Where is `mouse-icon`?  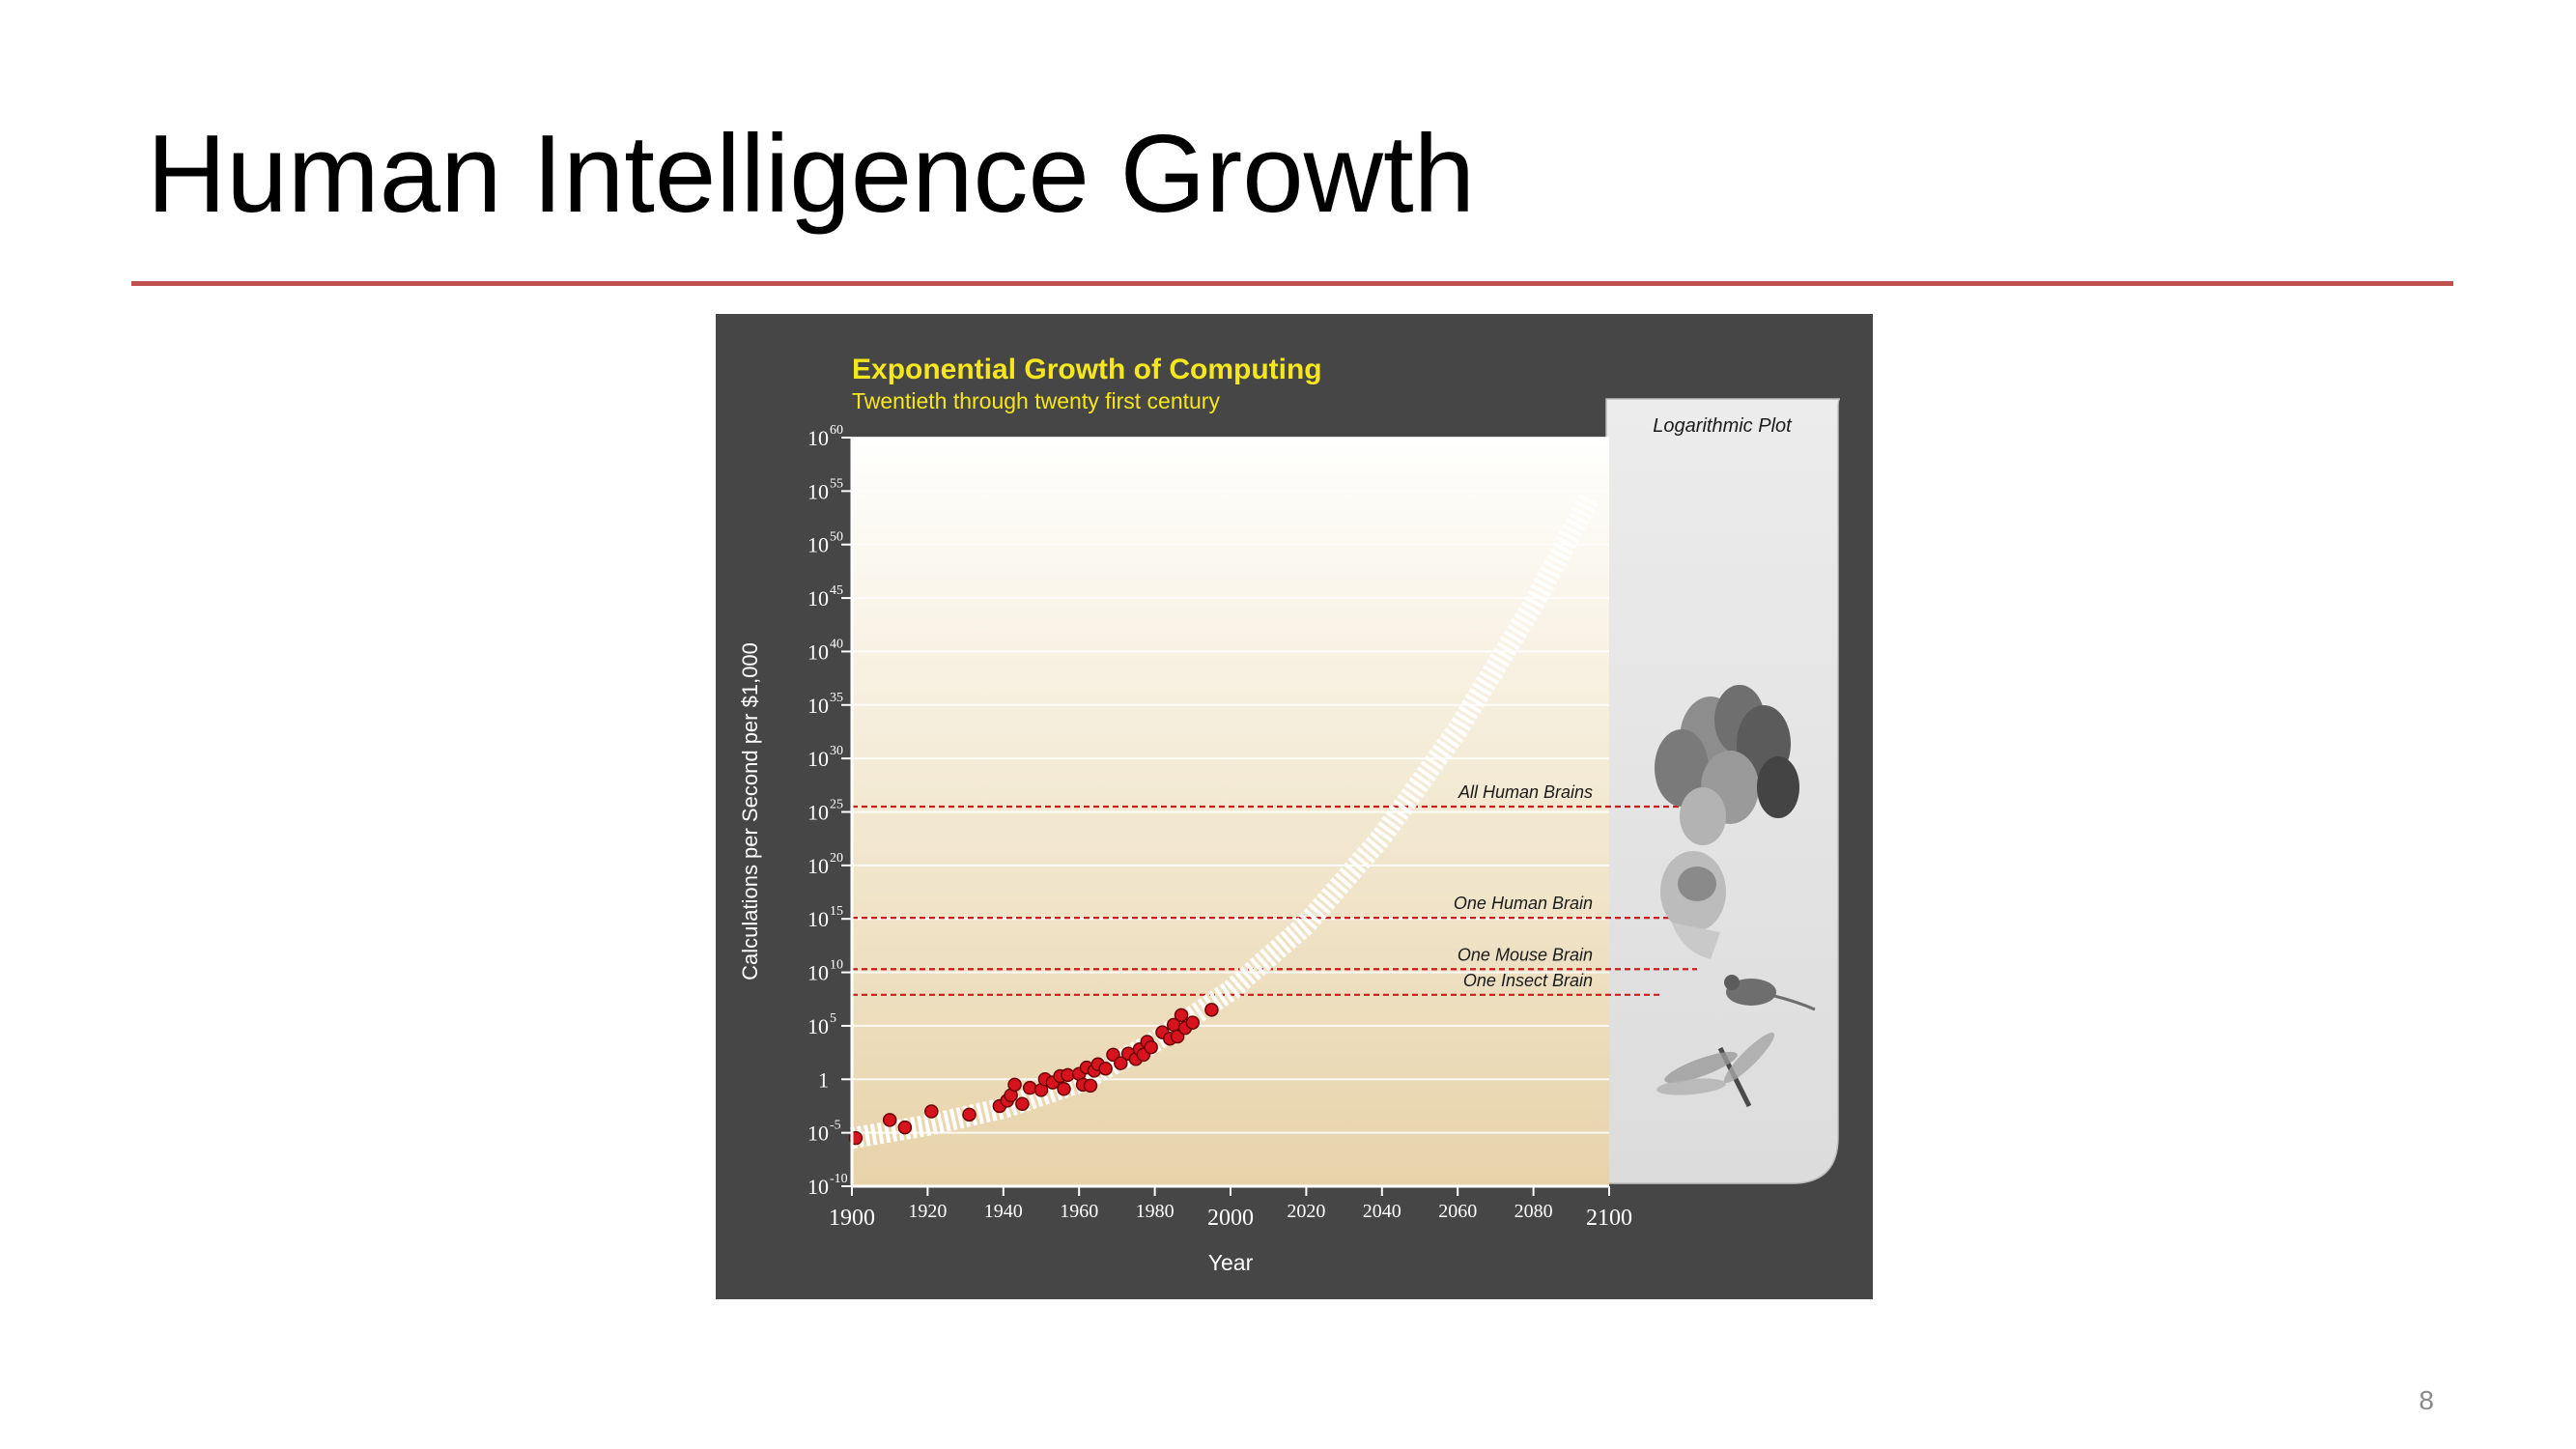 mouse-icon is located at coordinates (1770, 993).